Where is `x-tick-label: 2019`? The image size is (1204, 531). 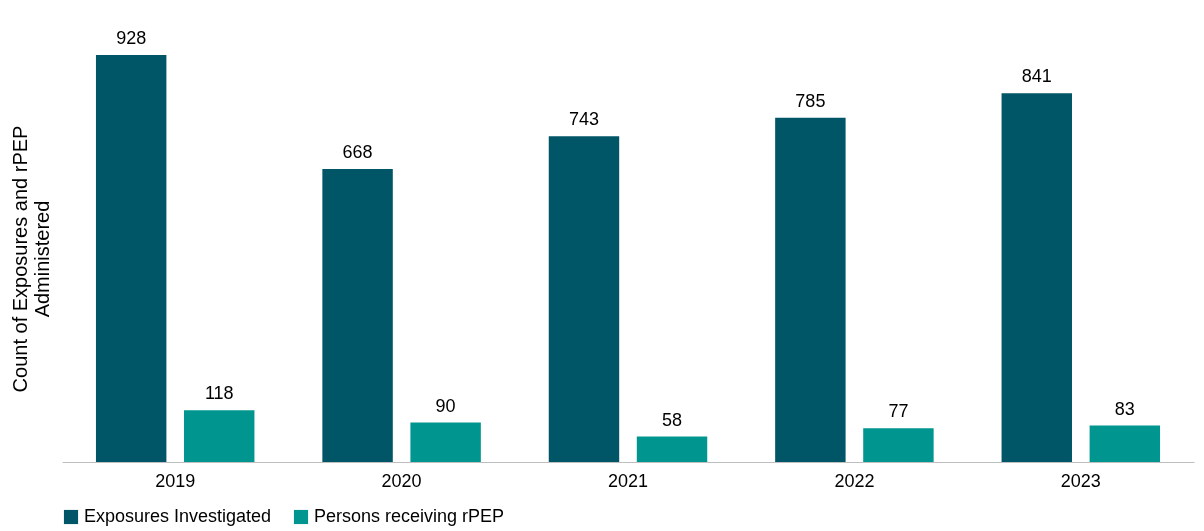
x-tick-label: 2019 is located at coordinates (175, 480).